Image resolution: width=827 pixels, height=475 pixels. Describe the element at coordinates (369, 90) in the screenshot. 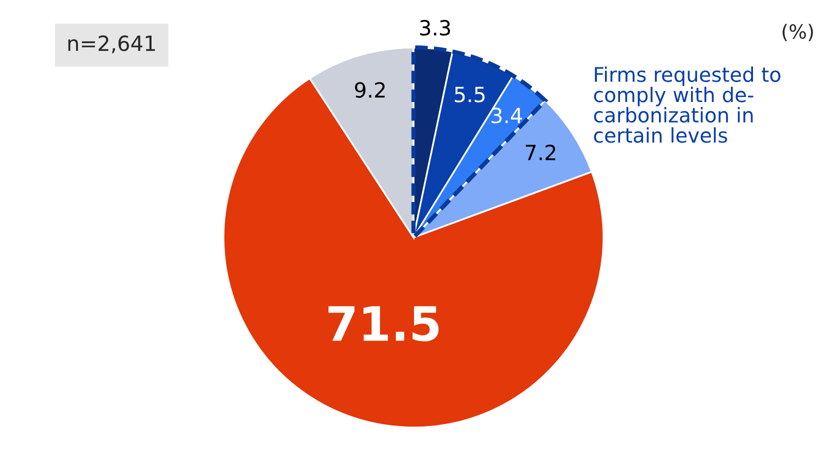

I see `data-label: 9.2` at that location.